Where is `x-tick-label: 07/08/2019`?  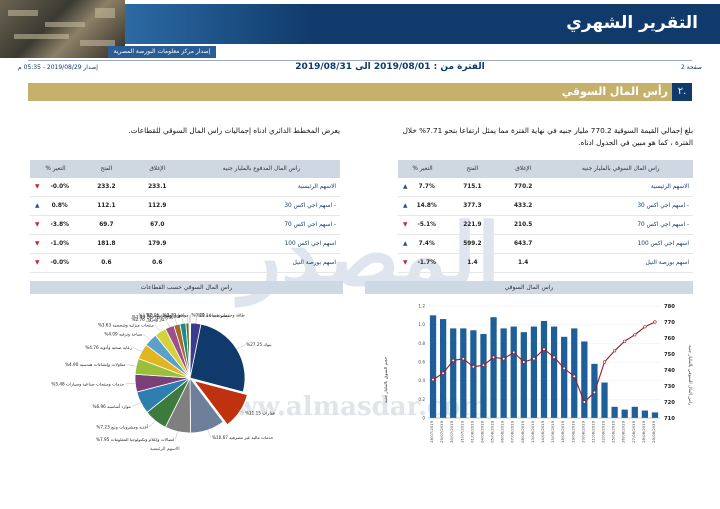
x-tick-label: 07/08/2019 is located at coordinates (512, 431).